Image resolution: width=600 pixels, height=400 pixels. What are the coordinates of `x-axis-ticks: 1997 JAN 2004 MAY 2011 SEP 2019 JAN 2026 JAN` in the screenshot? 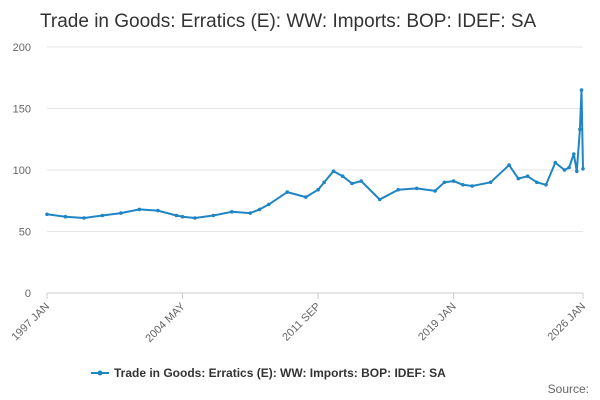 It's located at (298, 319).